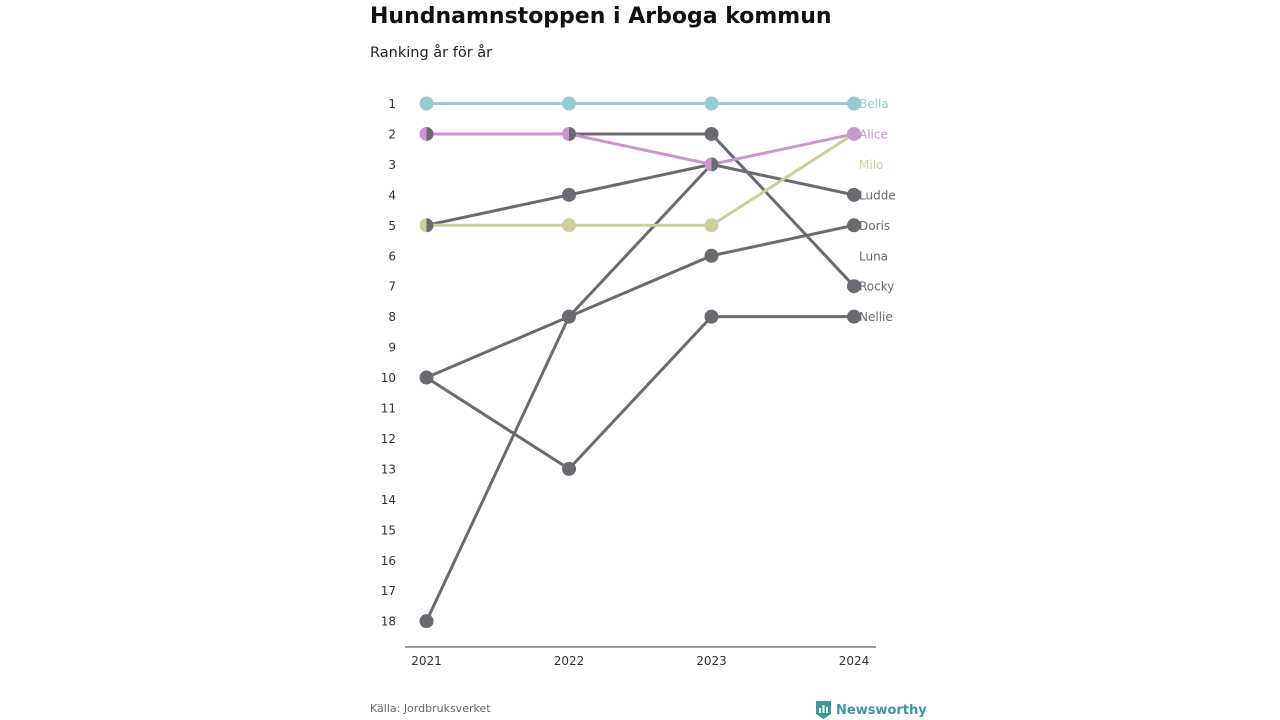  Describe the element at coordinates (711, 661) in the screenshot. I see `x-tick-label: 2023` at that location.